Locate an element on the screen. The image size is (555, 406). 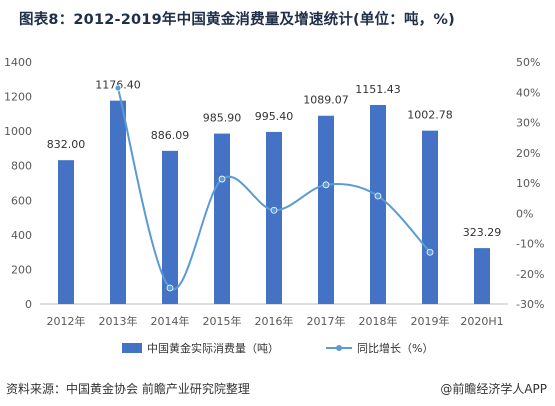
data-label: 1151.43 is located at coordinates (378, 89).